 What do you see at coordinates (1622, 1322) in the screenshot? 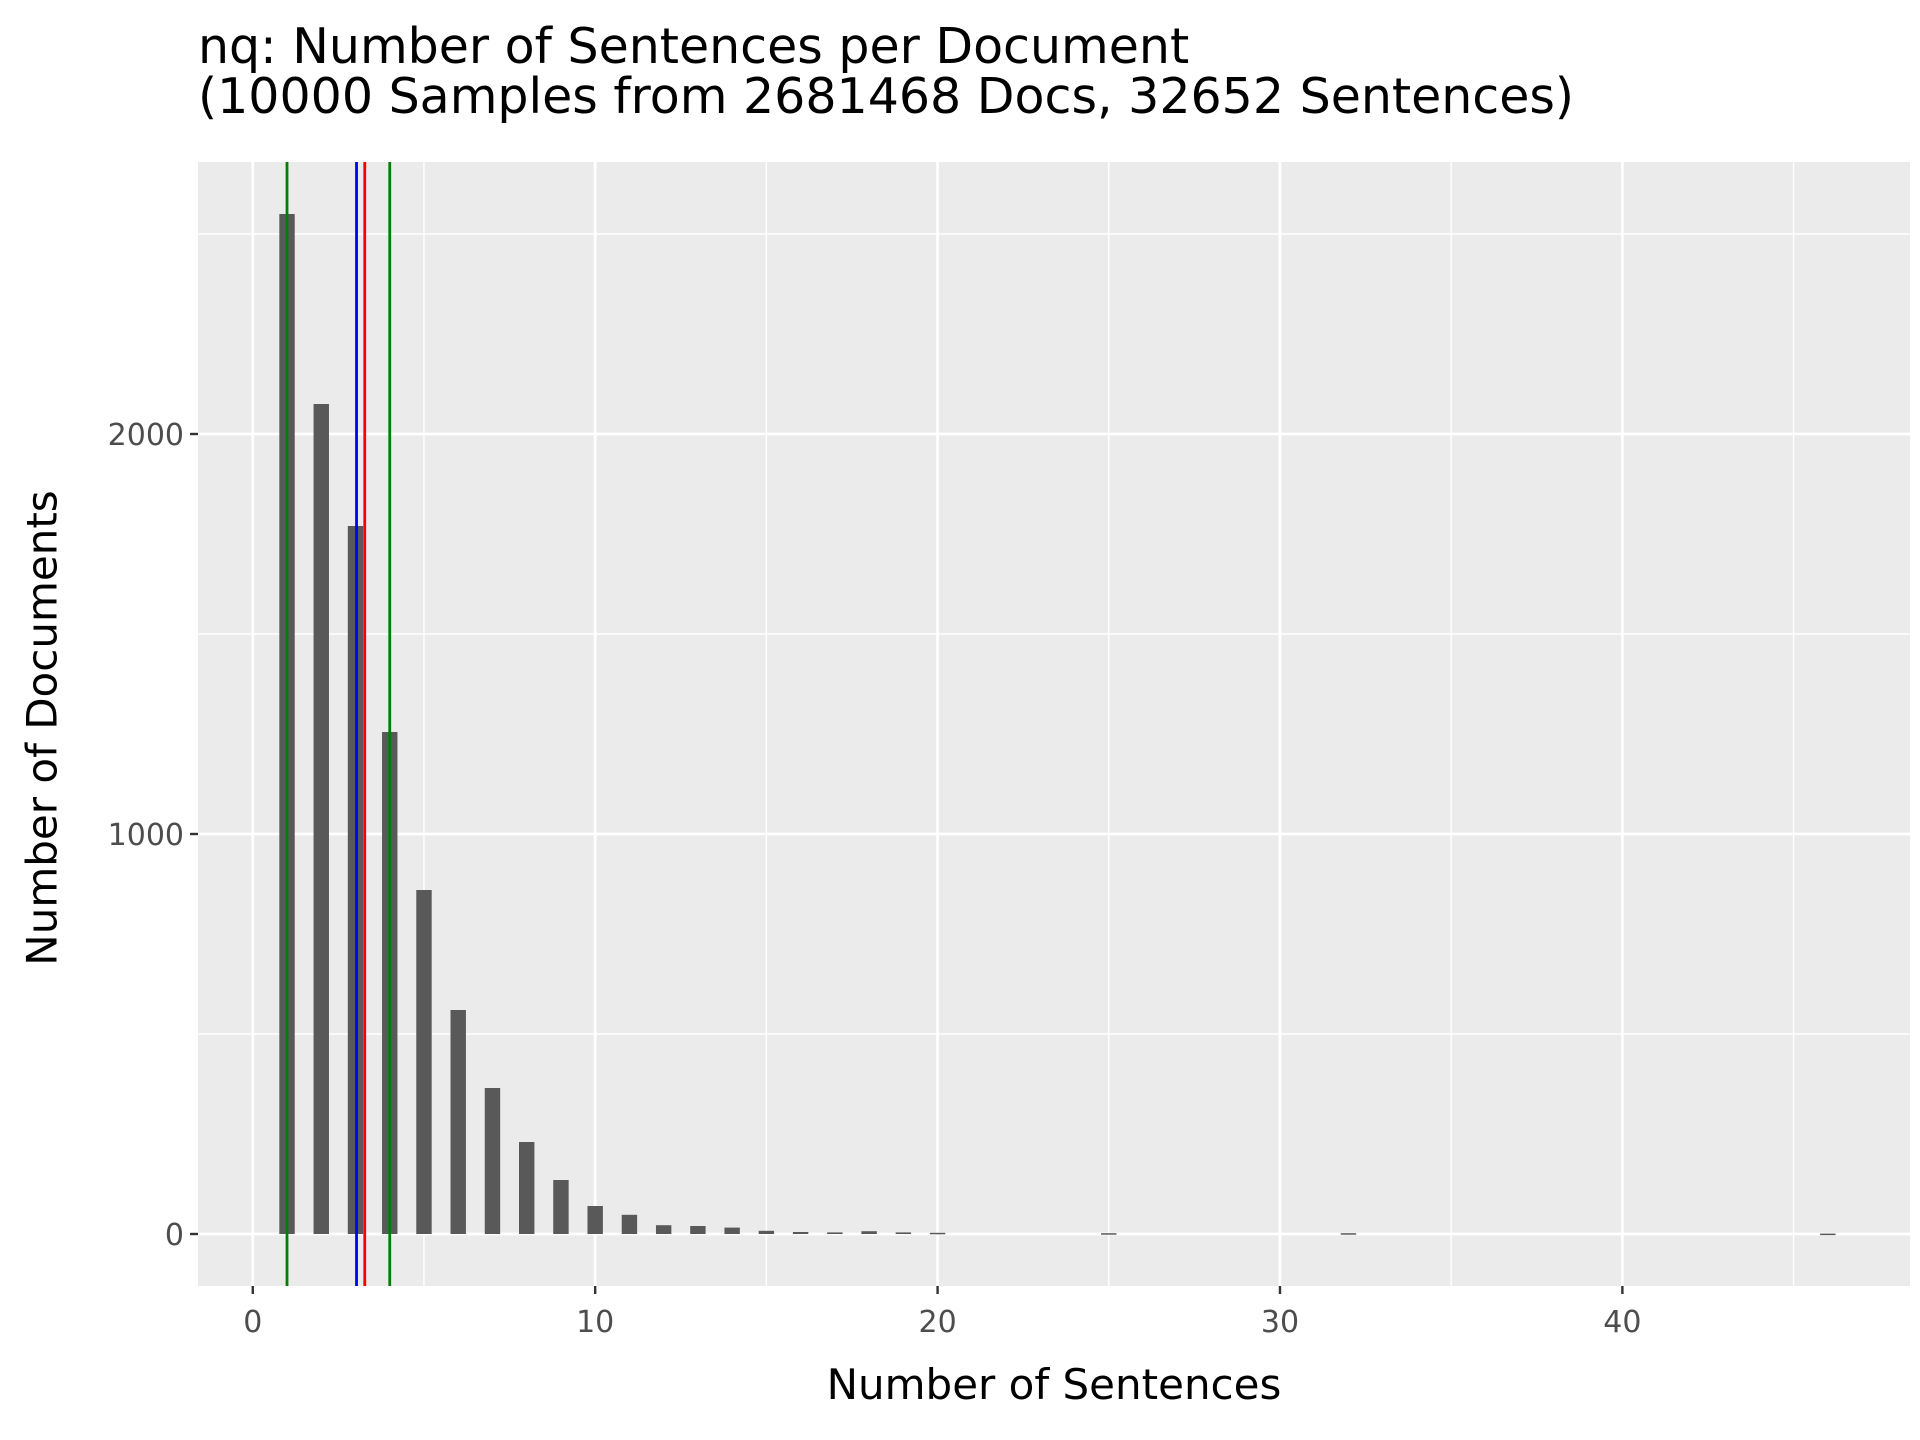
I see `x-tick-label: 40` at bounding box center [1622, 1322].